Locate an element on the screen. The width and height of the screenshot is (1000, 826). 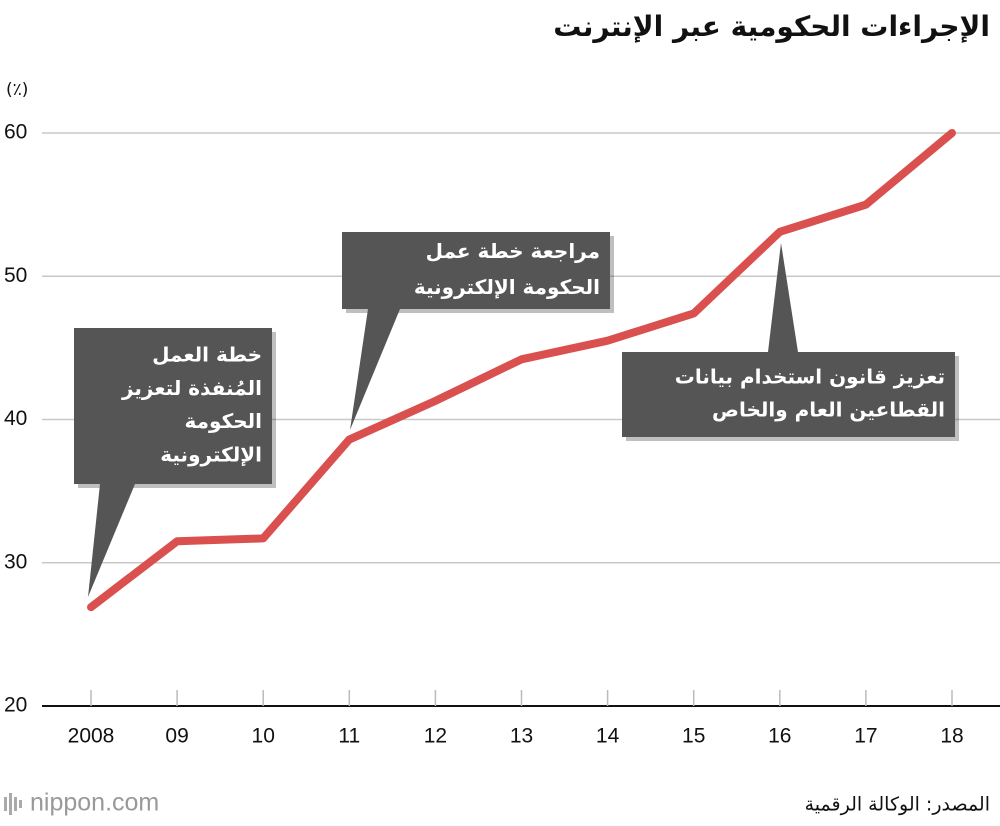
callout-text: المُنفذة لتعزيز is located at coordinates (191, 388).